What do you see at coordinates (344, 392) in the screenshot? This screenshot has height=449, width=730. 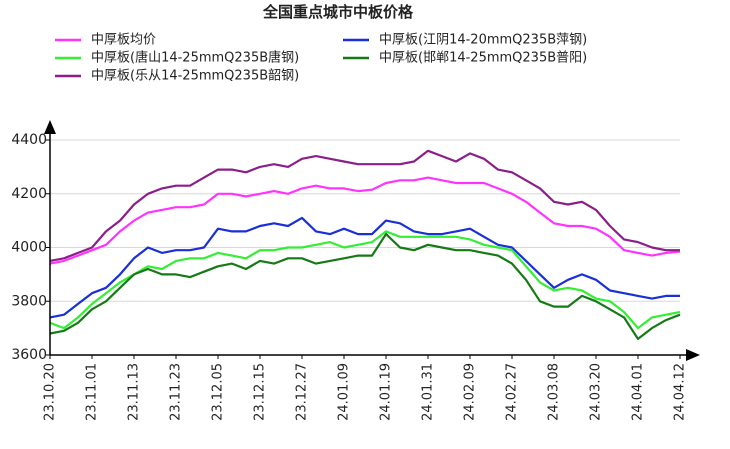 I see `x-tick-label: 24.01.09` at bounding box center [344, 392].